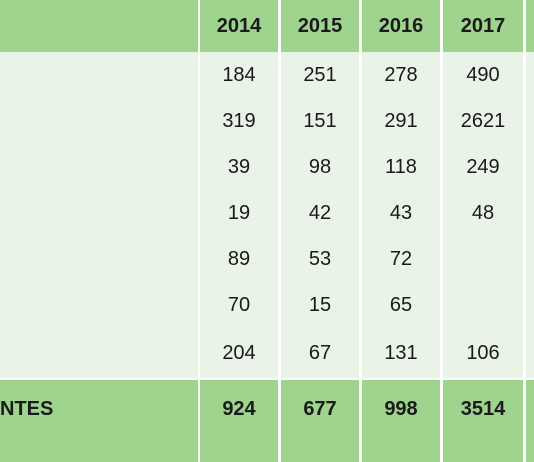 This screenshot has height=462, width=534. What do you see at coordinates (320, 167) in the screenshot?
I see `table-cell: 98` at bounding box center [320, 167].